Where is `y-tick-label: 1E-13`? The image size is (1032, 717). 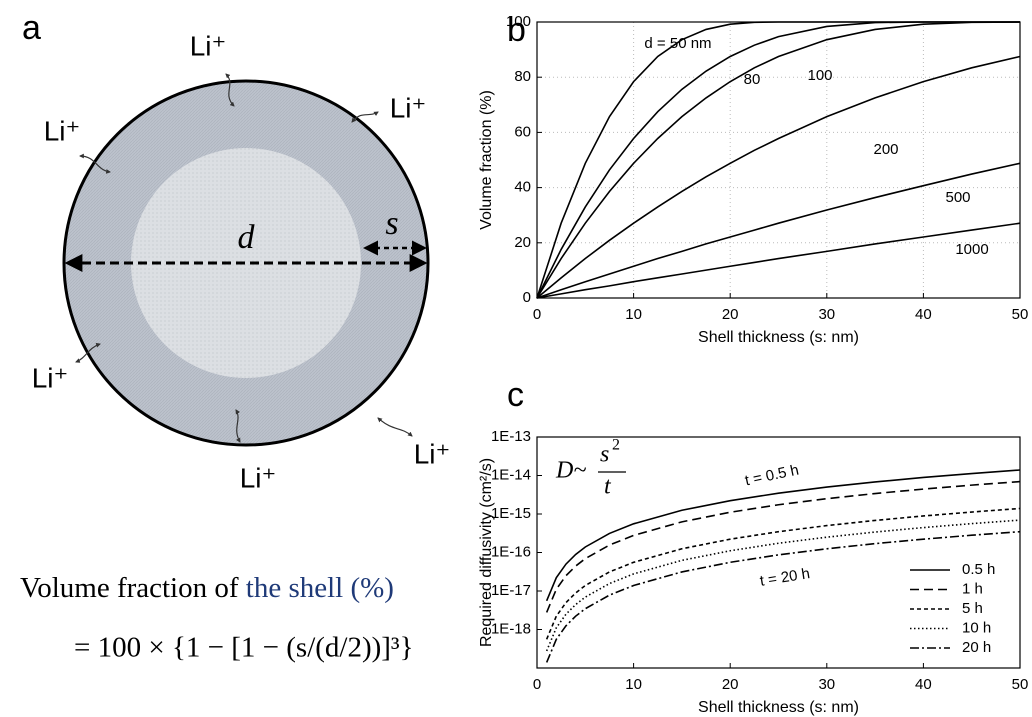
y-tick-label: 1E-13 is located at coordinates (511, 436).